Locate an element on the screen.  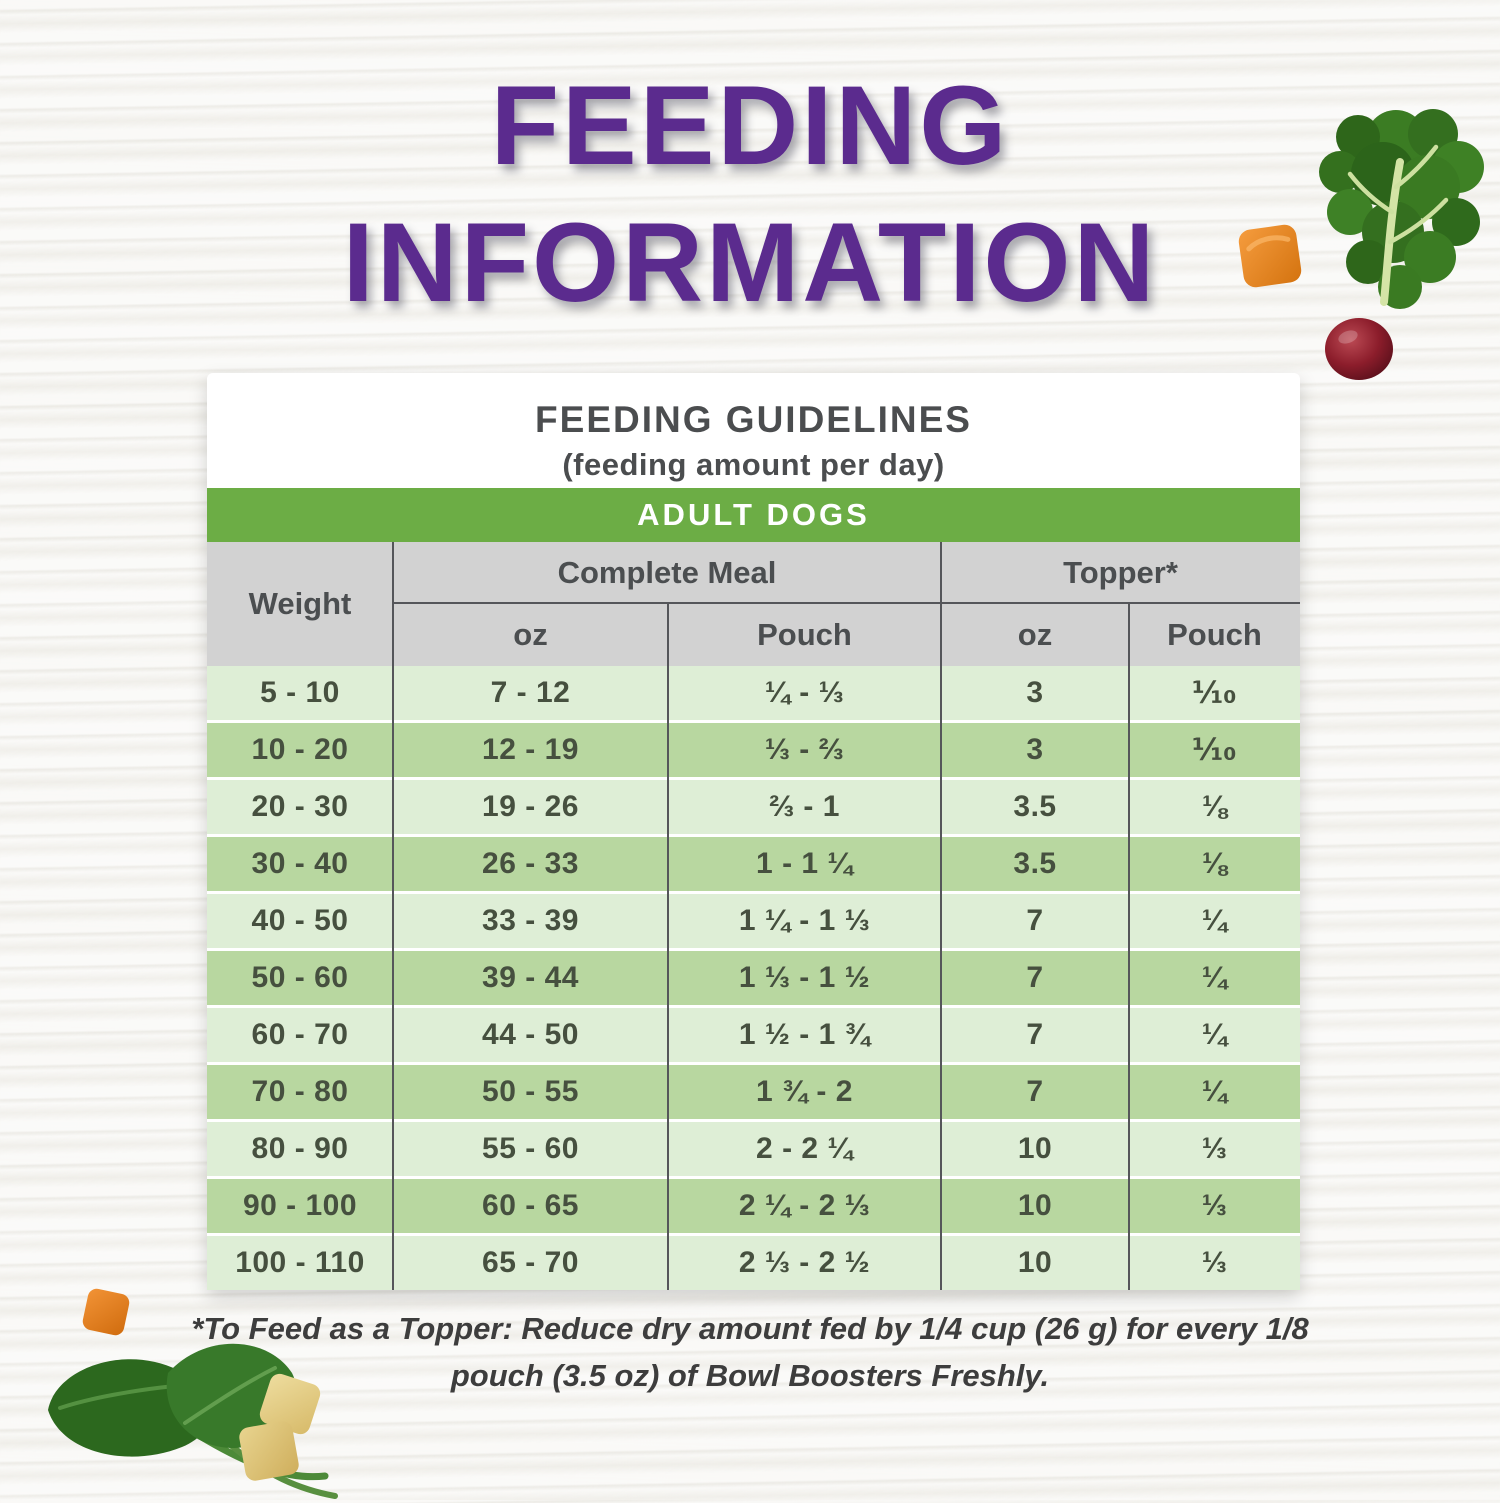
table-row: 20 - 30 19 - 26 ⅔ - 1 3.5 ⅛ is located at coordinates (753, 807).